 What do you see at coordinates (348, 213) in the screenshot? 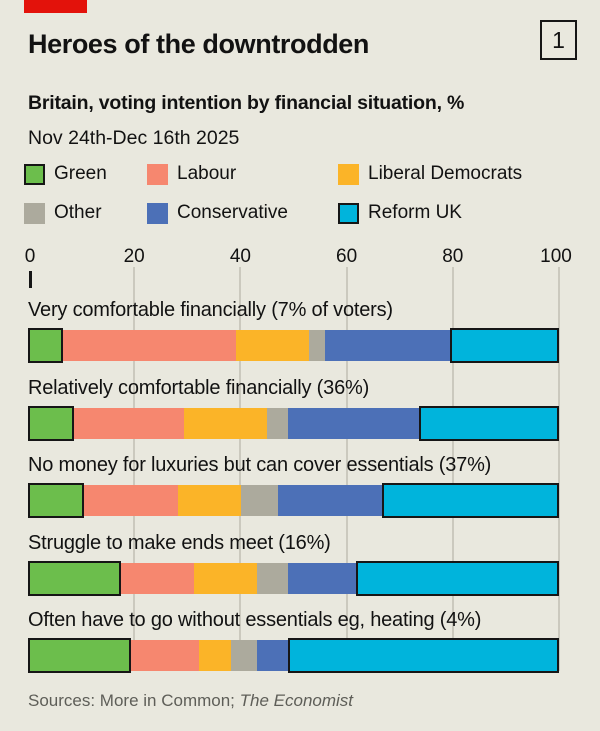
I see `legend-swatch-reform-uk-icon` at bounding box center [348, 213].